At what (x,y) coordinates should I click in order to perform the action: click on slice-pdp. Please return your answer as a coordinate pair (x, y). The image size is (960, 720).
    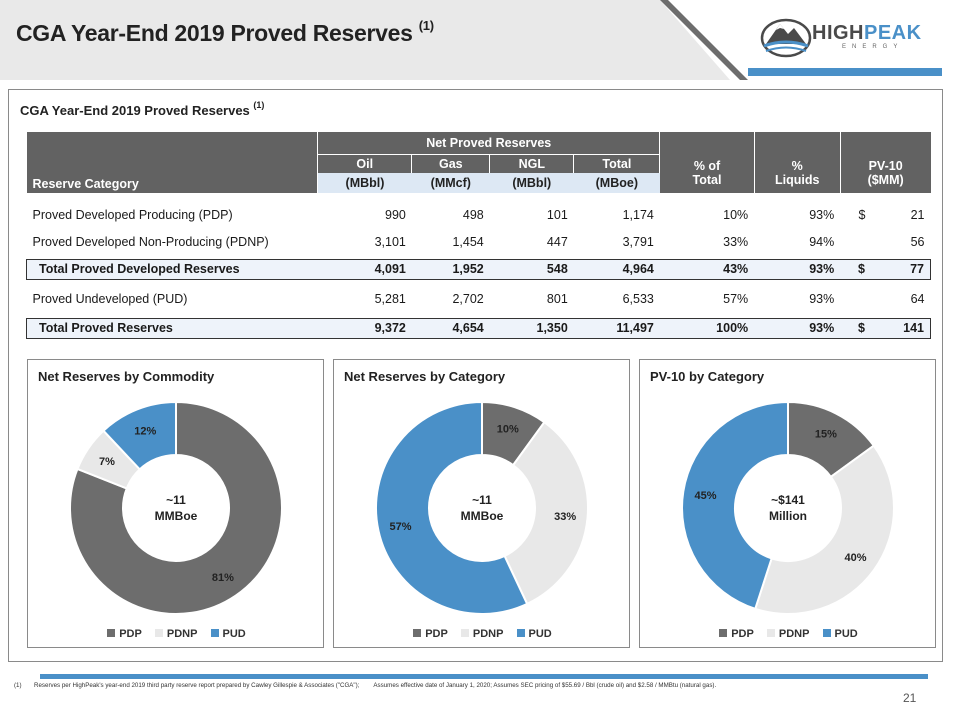
    Looking at the image, I should click on (176, 507).